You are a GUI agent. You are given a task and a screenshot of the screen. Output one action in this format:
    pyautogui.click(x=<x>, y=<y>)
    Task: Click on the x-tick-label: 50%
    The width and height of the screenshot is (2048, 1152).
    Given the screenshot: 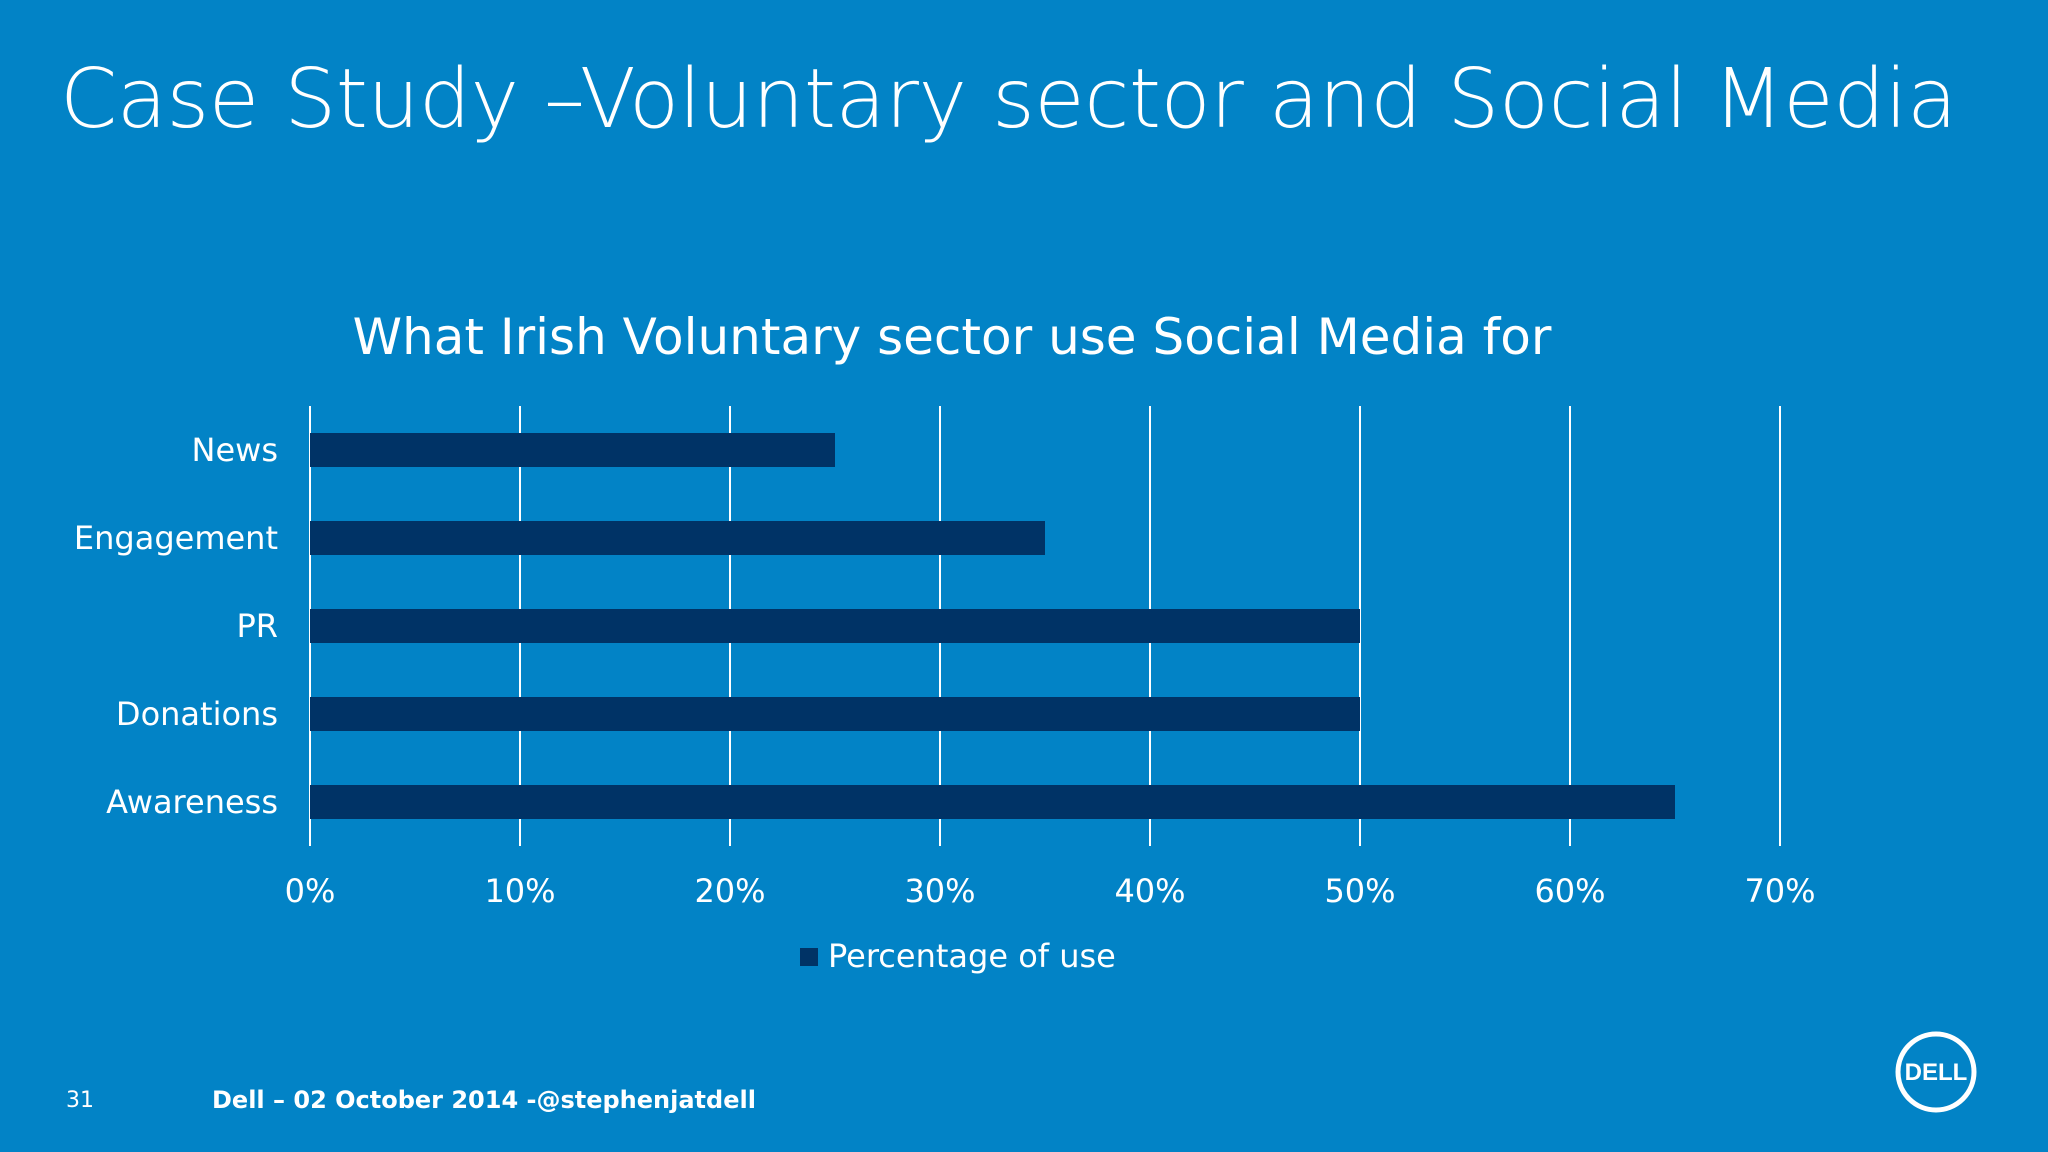 What is the action you would take?
    pyautogui.click(x=1359, y=891)
    